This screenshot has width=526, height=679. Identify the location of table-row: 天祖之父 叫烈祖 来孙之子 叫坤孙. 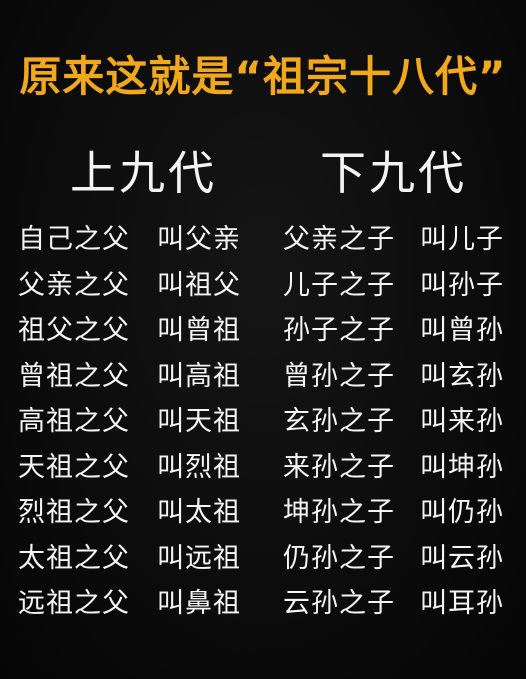
(263, 469).